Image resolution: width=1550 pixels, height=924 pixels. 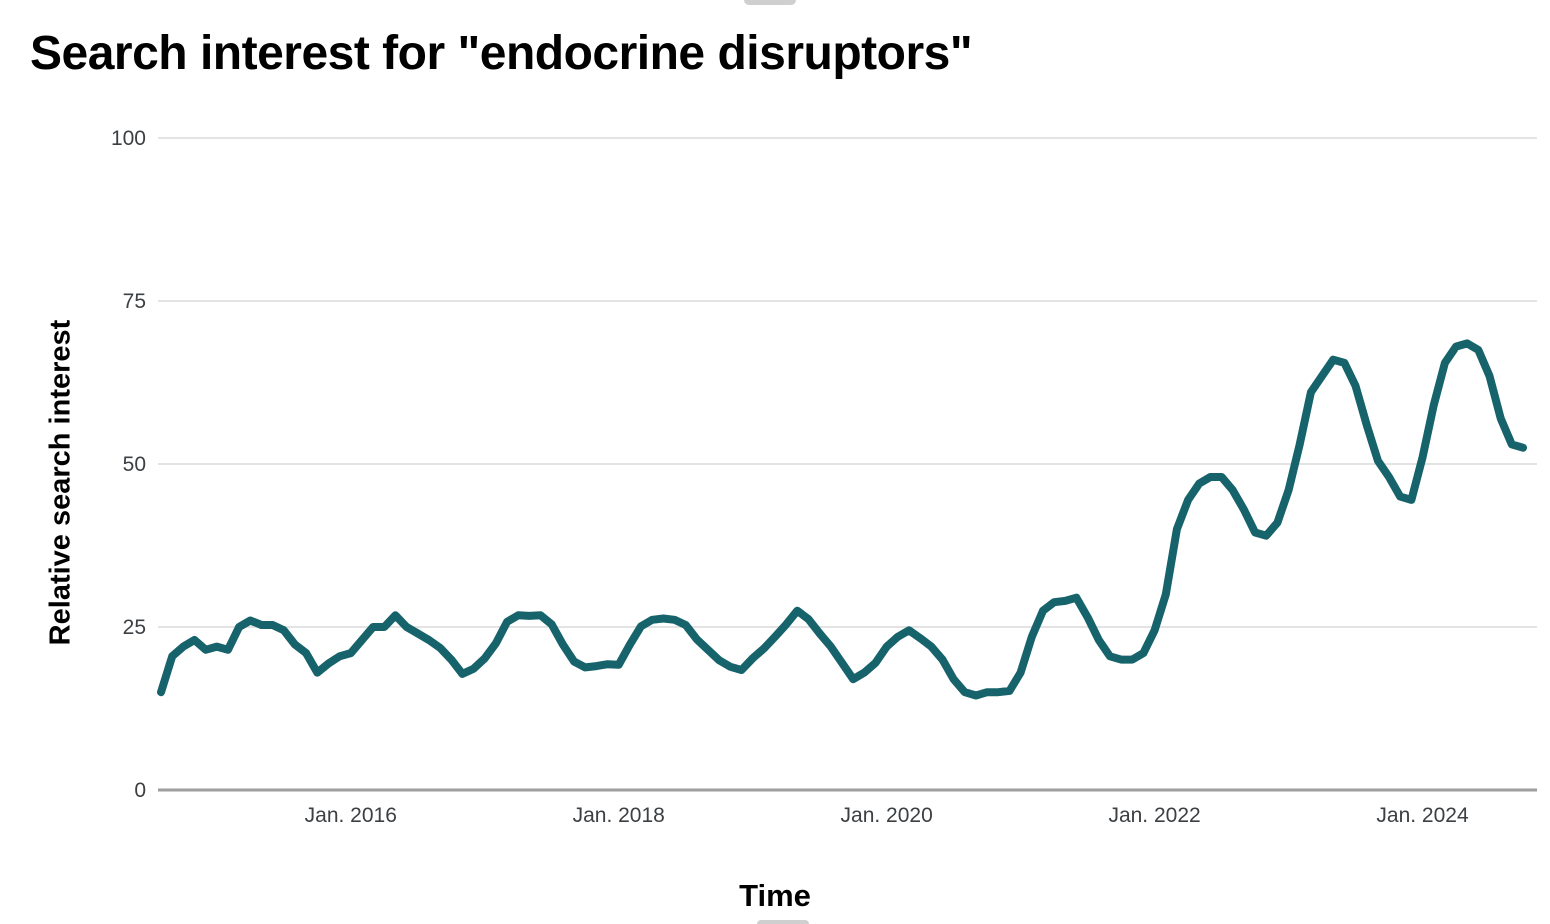 I want to click on y-tick-label: 25, so click(x=134, y=627).